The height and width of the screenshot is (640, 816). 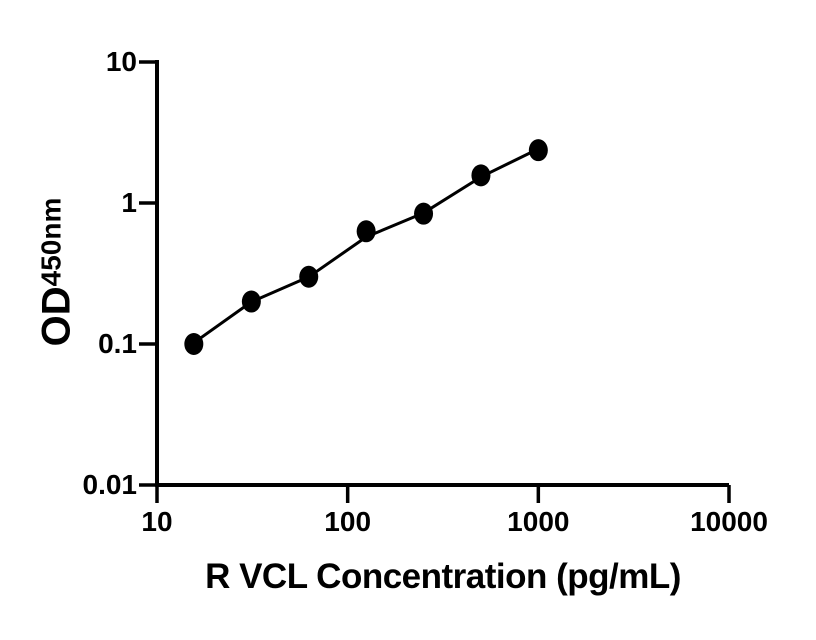 What do you see at coordinates (538, 521) in the screenshot?
I see `x-tick-label: 1000` at bounding box center [538, 521].